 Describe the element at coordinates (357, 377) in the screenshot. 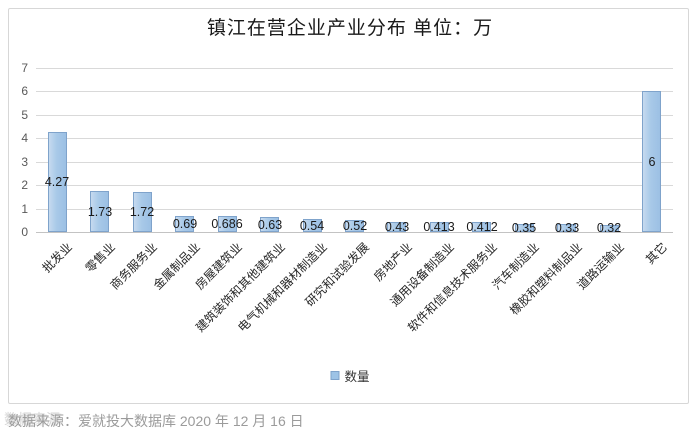

I see `legend-label: 数量` at that location.